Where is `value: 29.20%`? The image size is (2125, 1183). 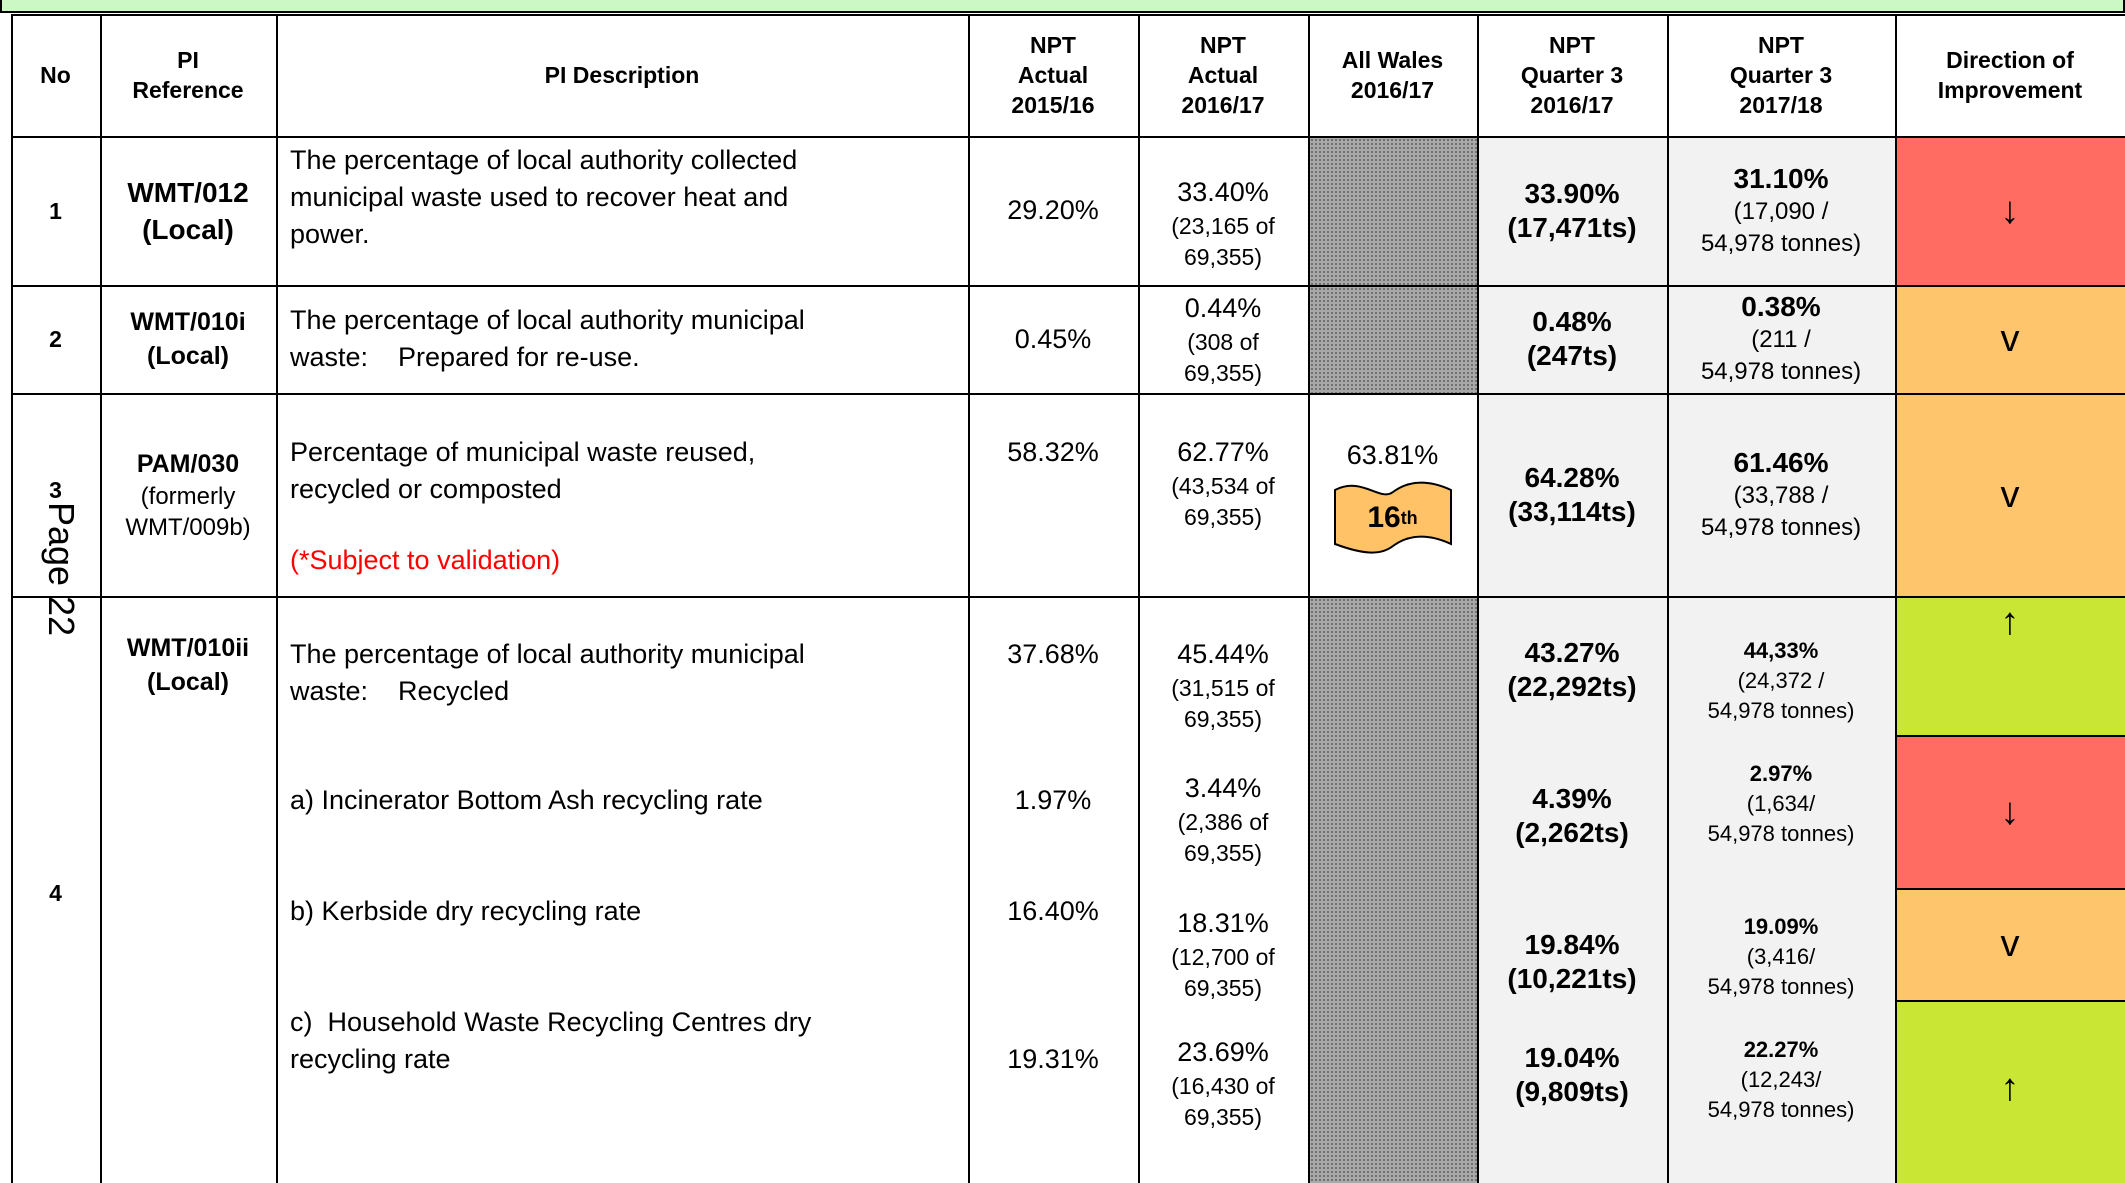 value: 29.20% is located at coordinates (1053, 210).